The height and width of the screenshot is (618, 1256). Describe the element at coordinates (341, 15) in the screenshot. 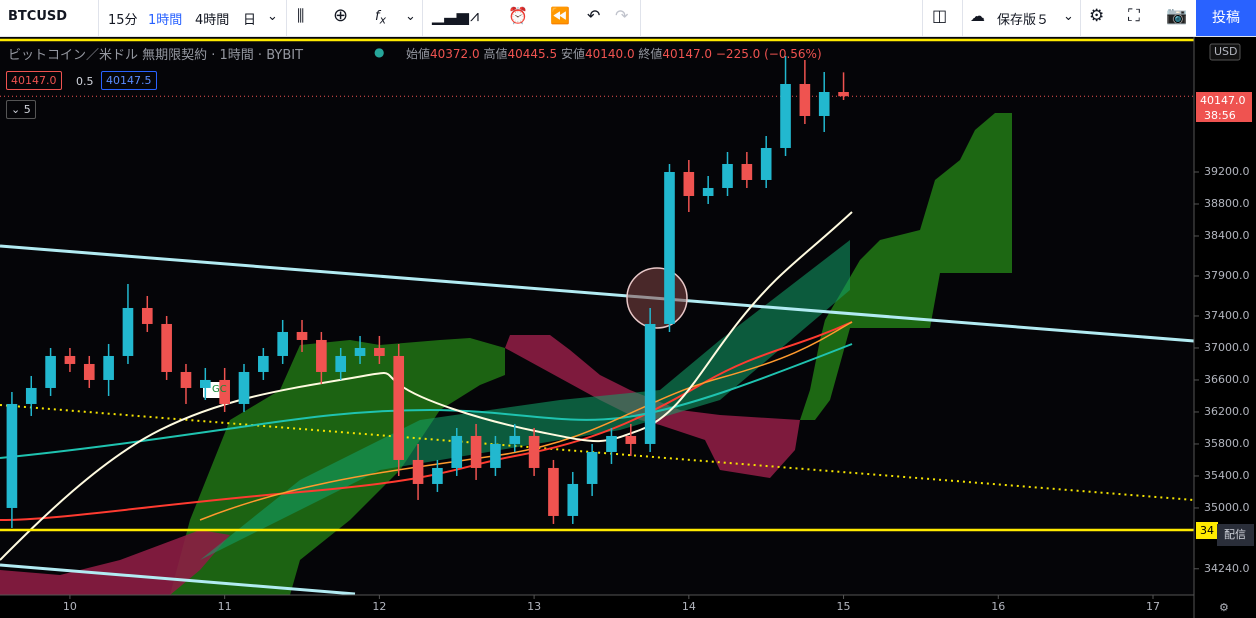

I see `compare-icon: ⊕` at that location.